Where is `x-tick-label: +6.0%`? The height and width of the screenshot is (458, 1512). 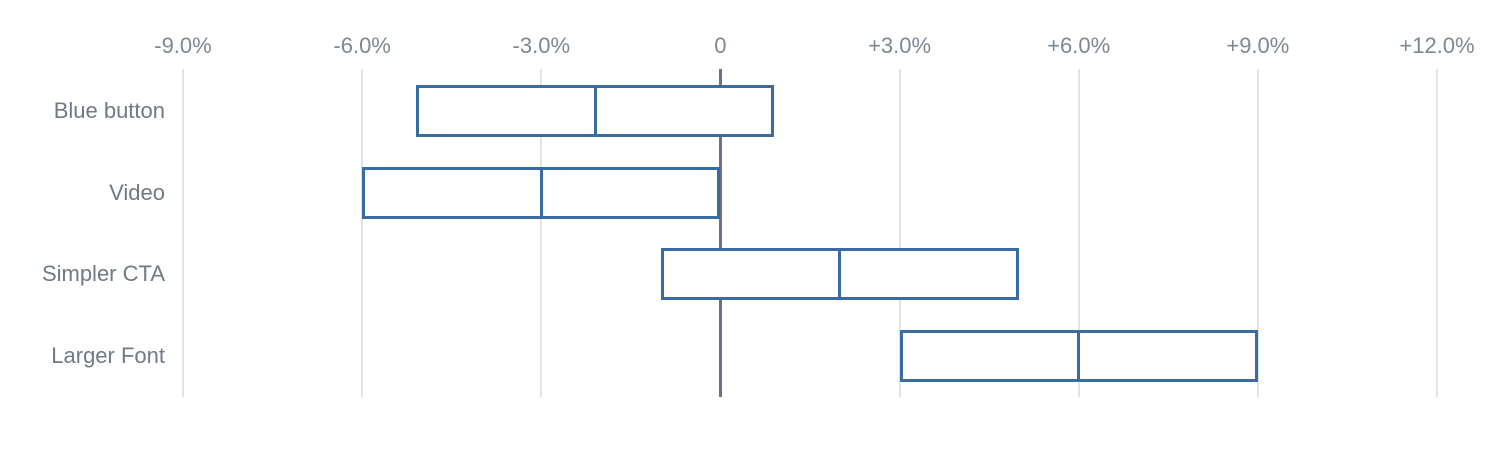
x-tick-label: +6.0% is located at coordinates (1079, 45).